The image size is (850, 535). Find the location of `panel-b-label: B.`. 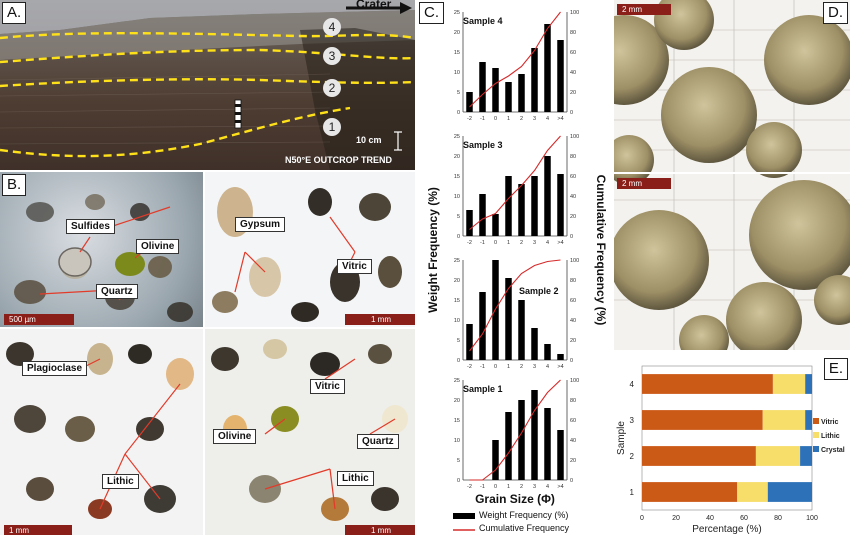

panel-b-label: B. is located at coordinates (14, 185).